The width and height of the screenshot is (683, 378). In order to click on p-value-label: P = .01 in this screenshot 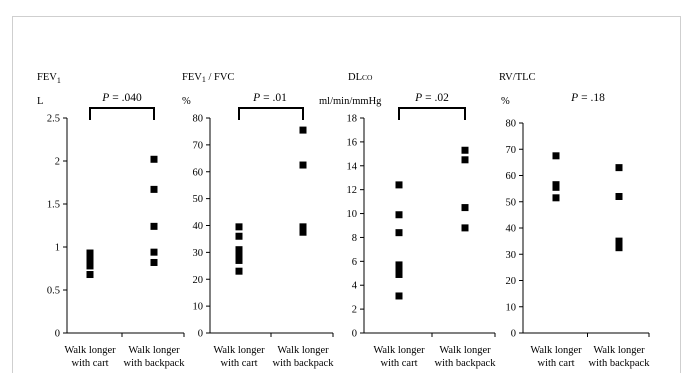, I will do `click(269, 98)`.